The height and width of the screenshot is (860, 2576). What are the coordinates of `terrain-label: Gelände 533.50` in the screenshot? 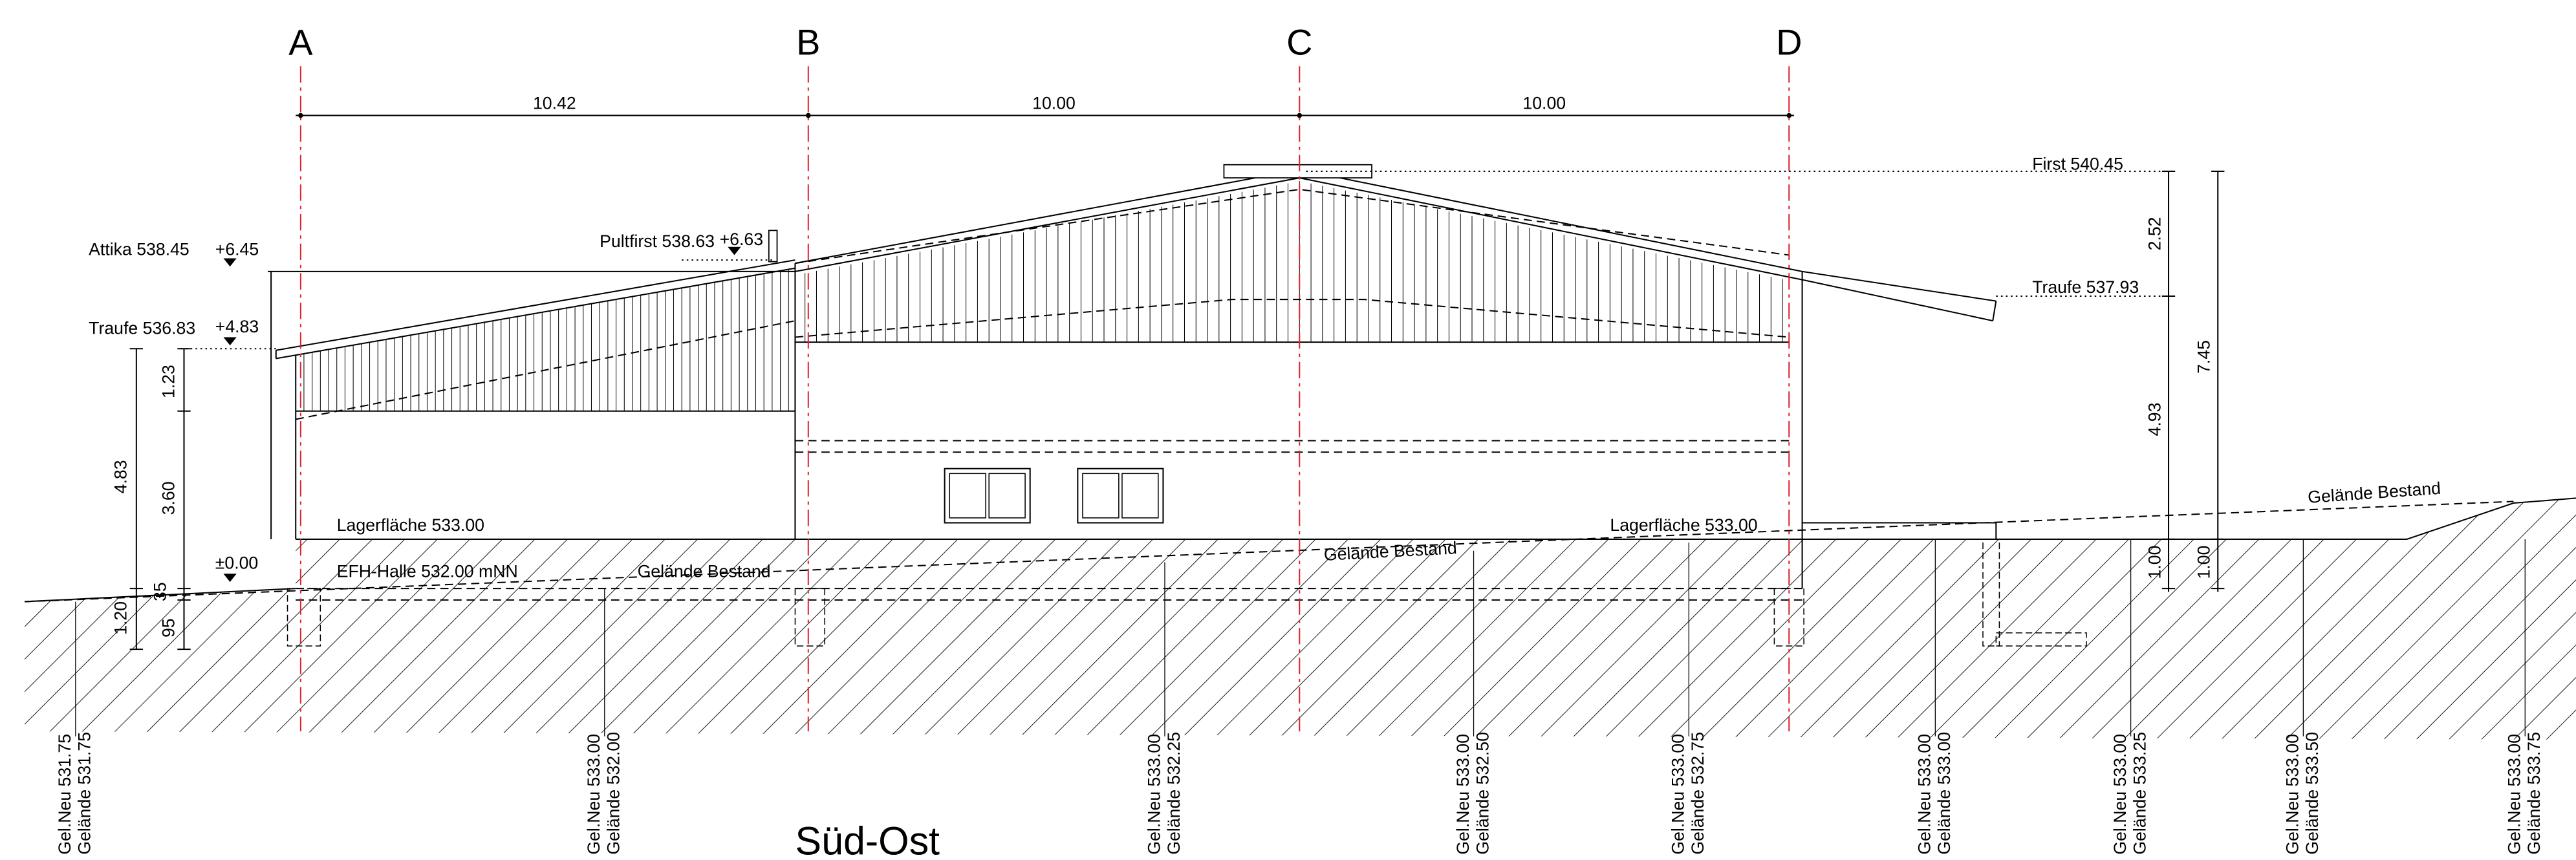 It's located at (2312, 793).